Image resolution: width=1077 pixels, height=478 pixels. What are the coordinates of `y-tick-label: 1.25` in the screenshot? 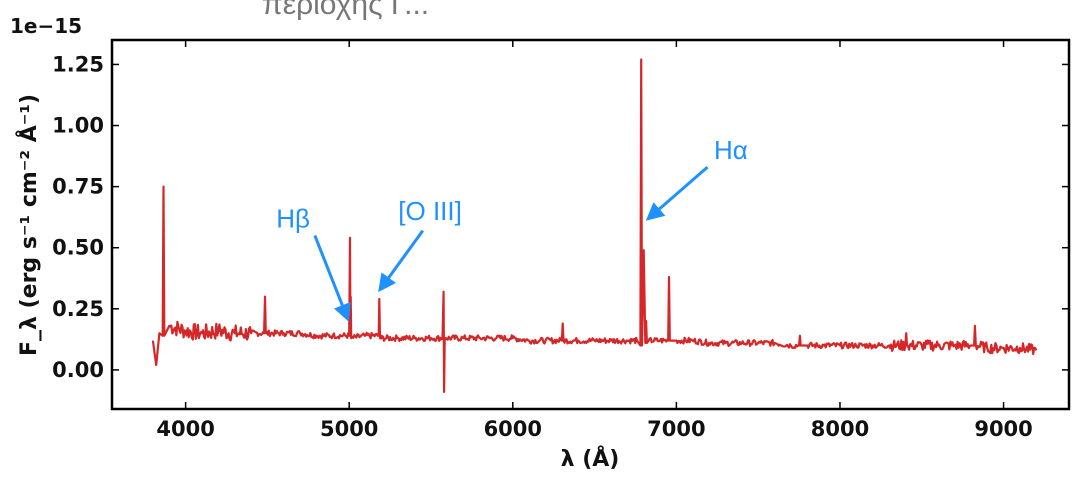 It's located at (78, 64).